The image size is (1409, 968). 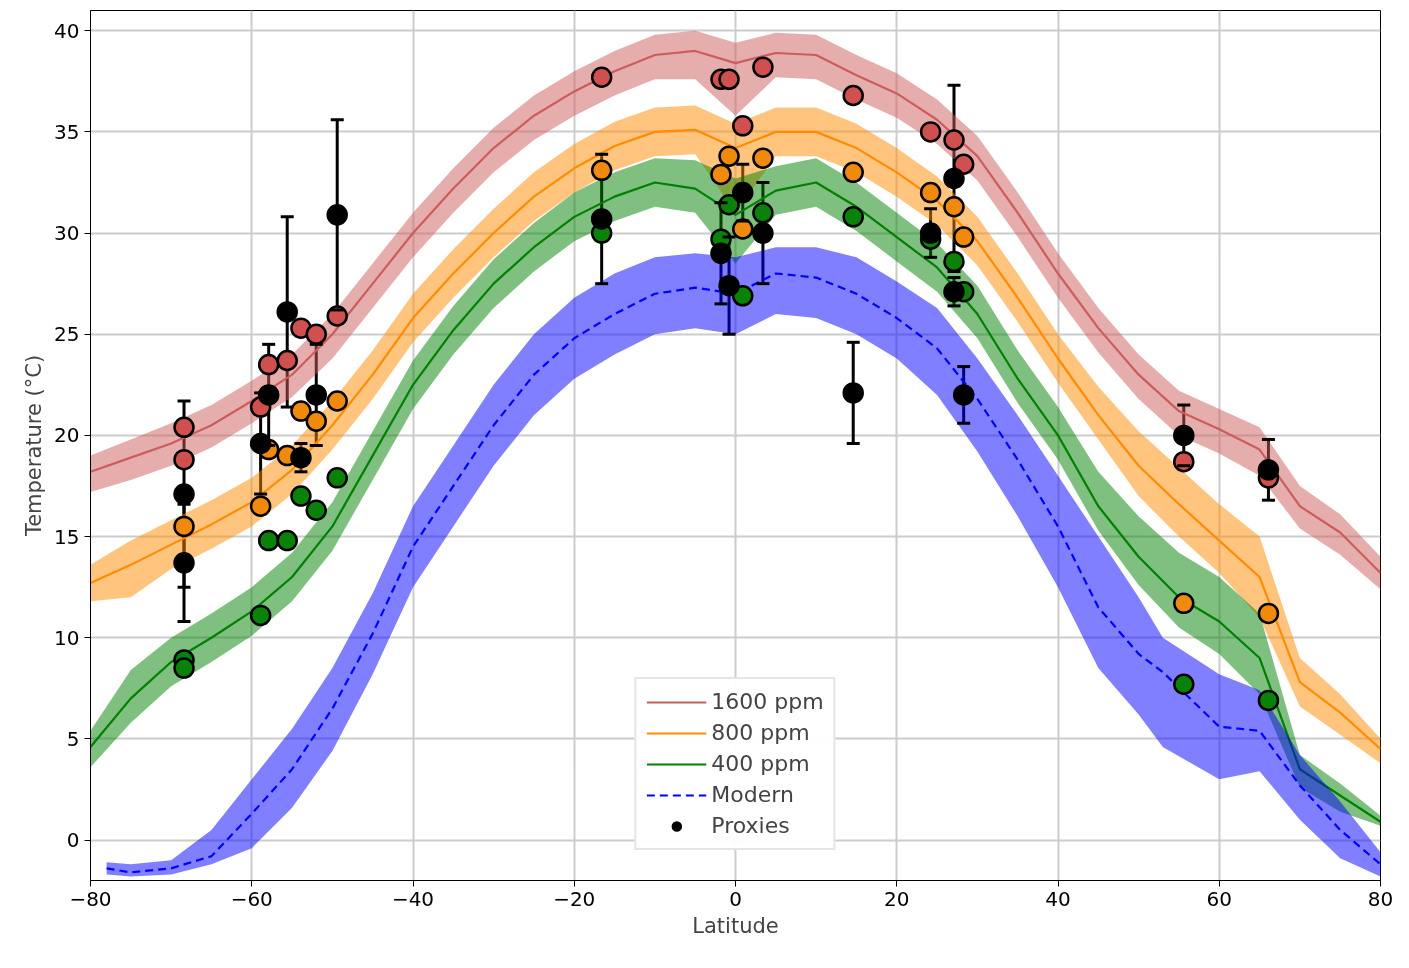 What do you see at coordinates (67, 435) in the screenshot?
I see `y-tick-label: 20` at bounding box center [67, 435].